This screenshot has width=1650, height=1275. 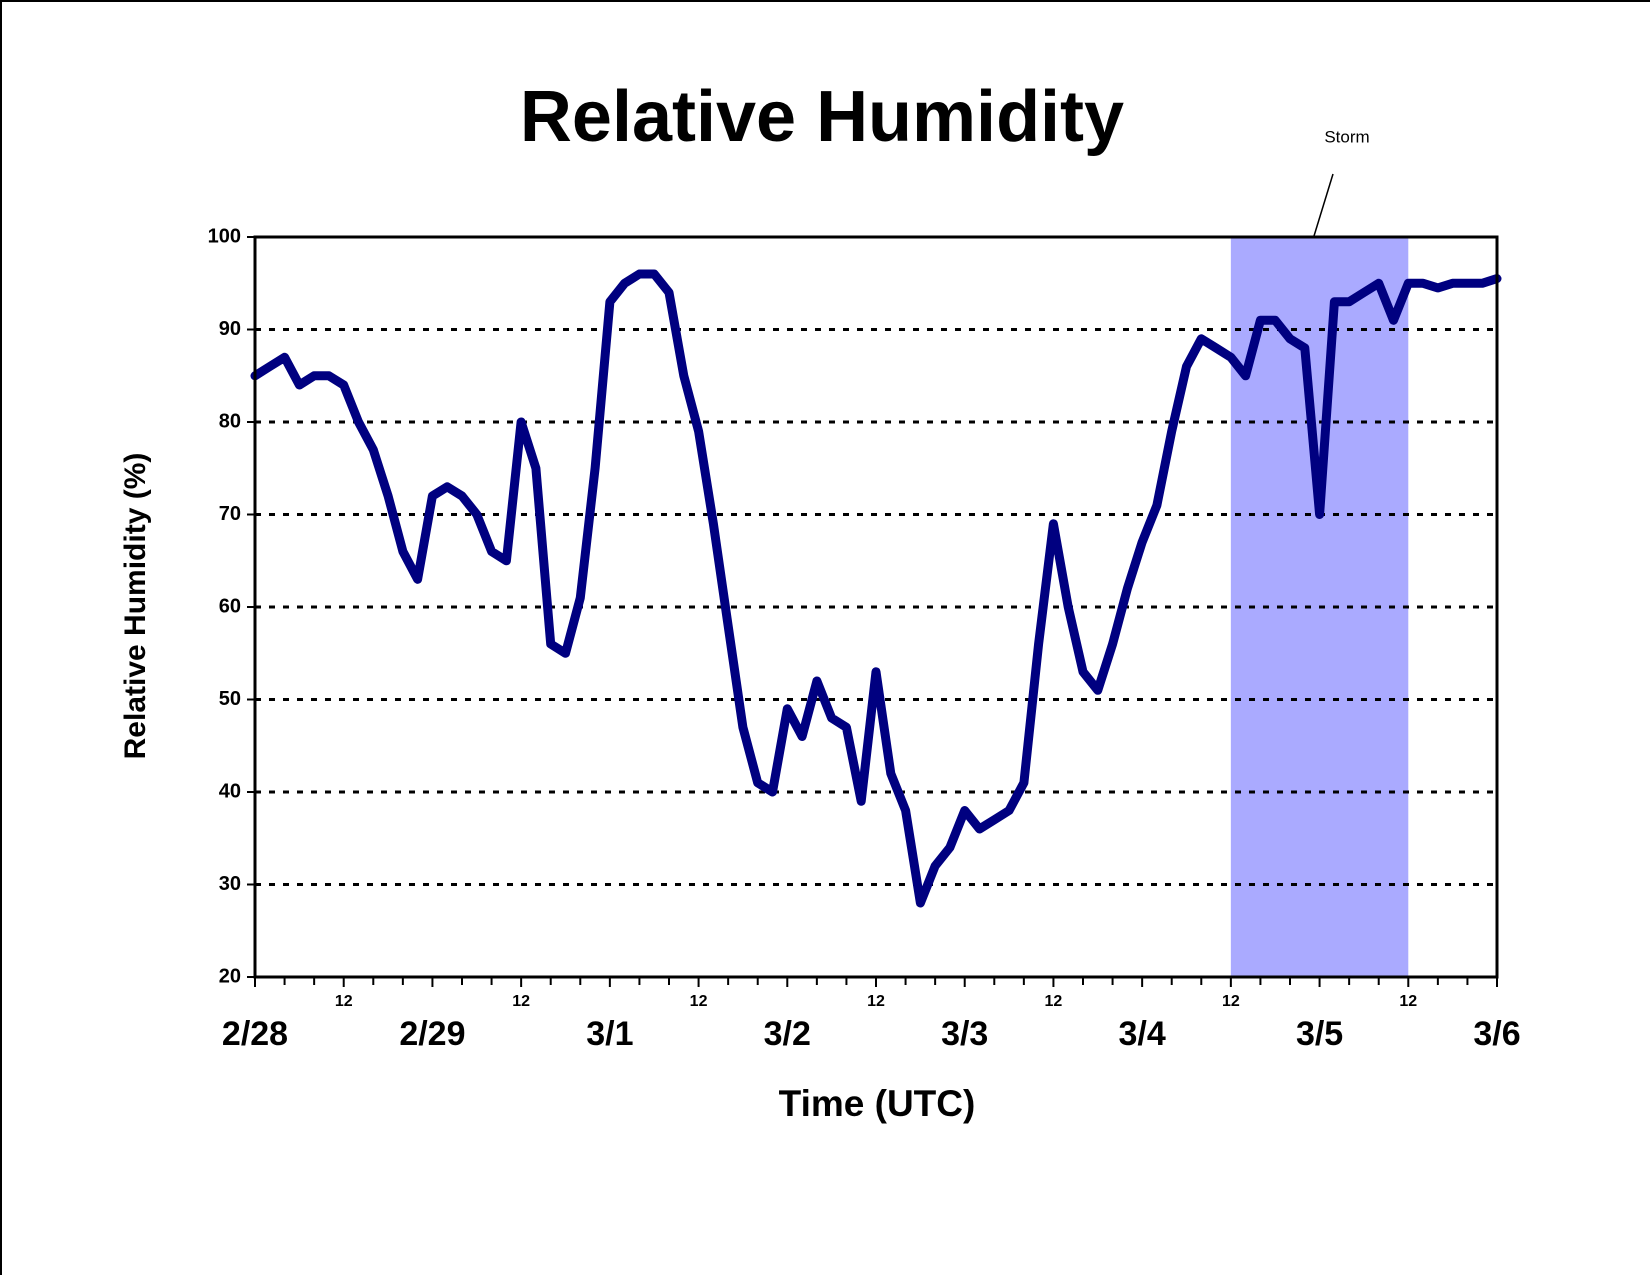 I want to click on y-tick-label: 40, so click(x=230, y=791).